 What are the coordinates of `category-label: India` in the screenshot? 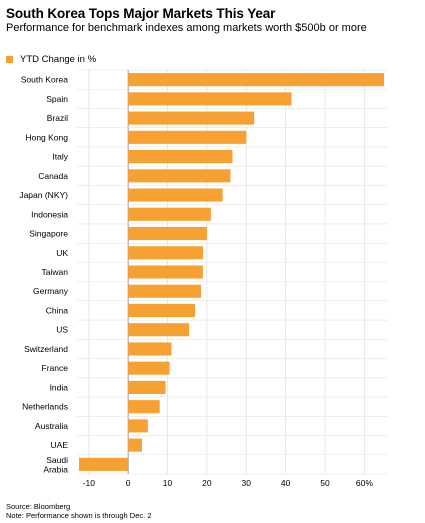 It's located at (59, 387).